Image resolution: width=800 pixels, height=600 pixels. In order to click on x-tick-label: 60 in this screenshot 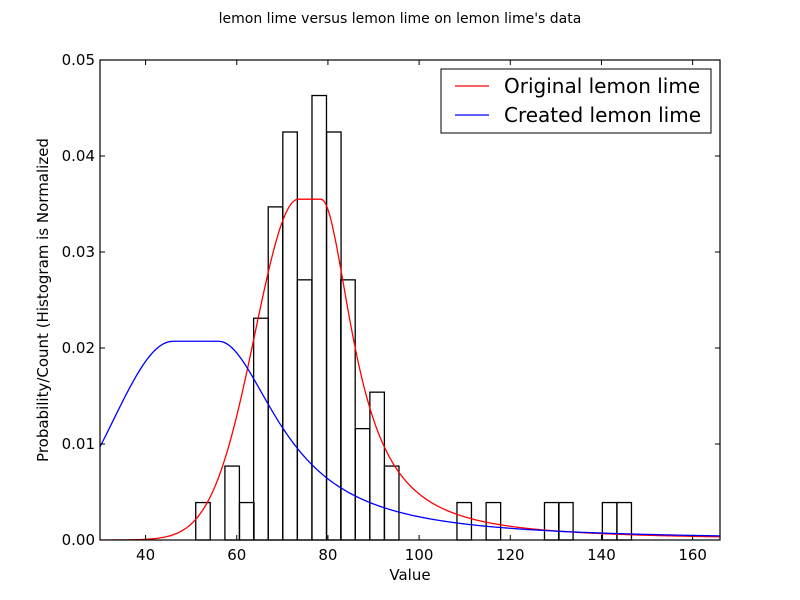, I will do `click(236, 555)`.